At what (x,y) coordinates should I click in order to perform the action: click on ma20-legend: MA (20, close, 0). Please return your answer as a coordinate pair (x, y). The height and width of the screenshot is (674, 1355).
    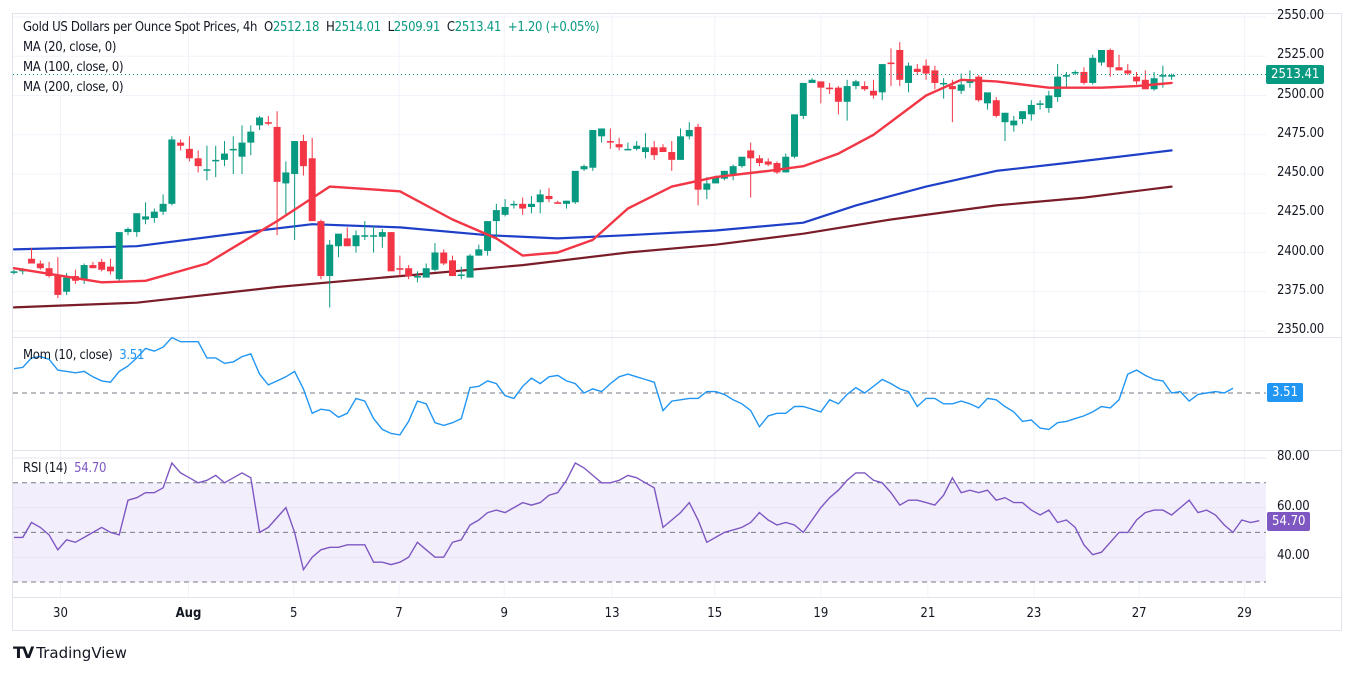
    Looking at the image, I should click on (70, 47).